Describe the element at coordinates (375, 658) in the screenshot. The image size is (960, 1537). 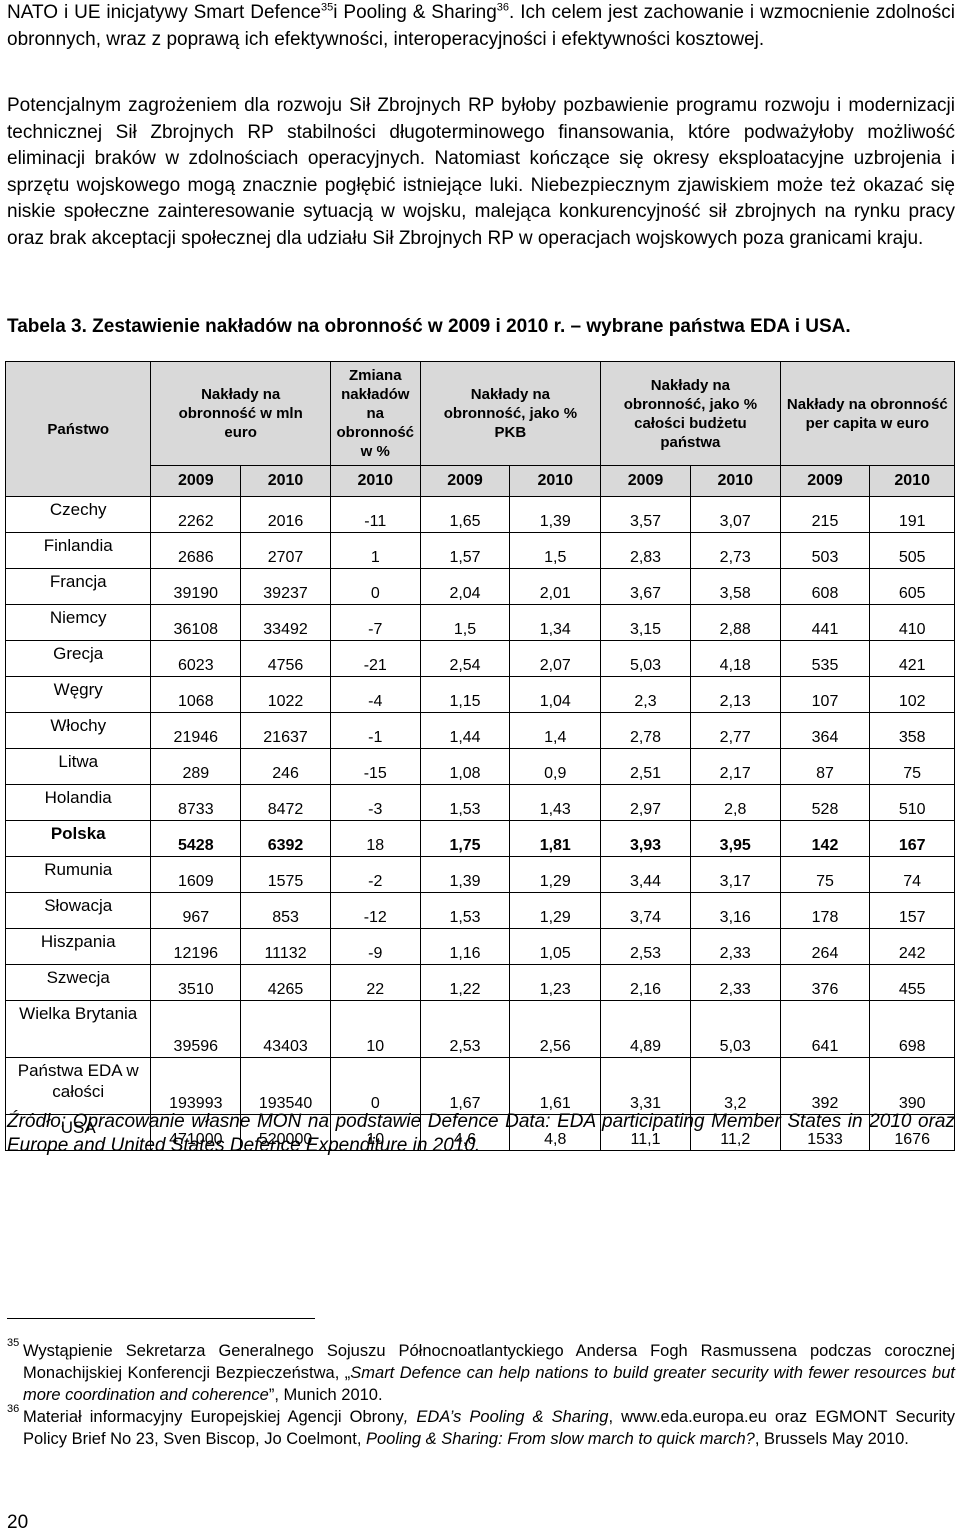
I see `value-cell: -21` at that location.